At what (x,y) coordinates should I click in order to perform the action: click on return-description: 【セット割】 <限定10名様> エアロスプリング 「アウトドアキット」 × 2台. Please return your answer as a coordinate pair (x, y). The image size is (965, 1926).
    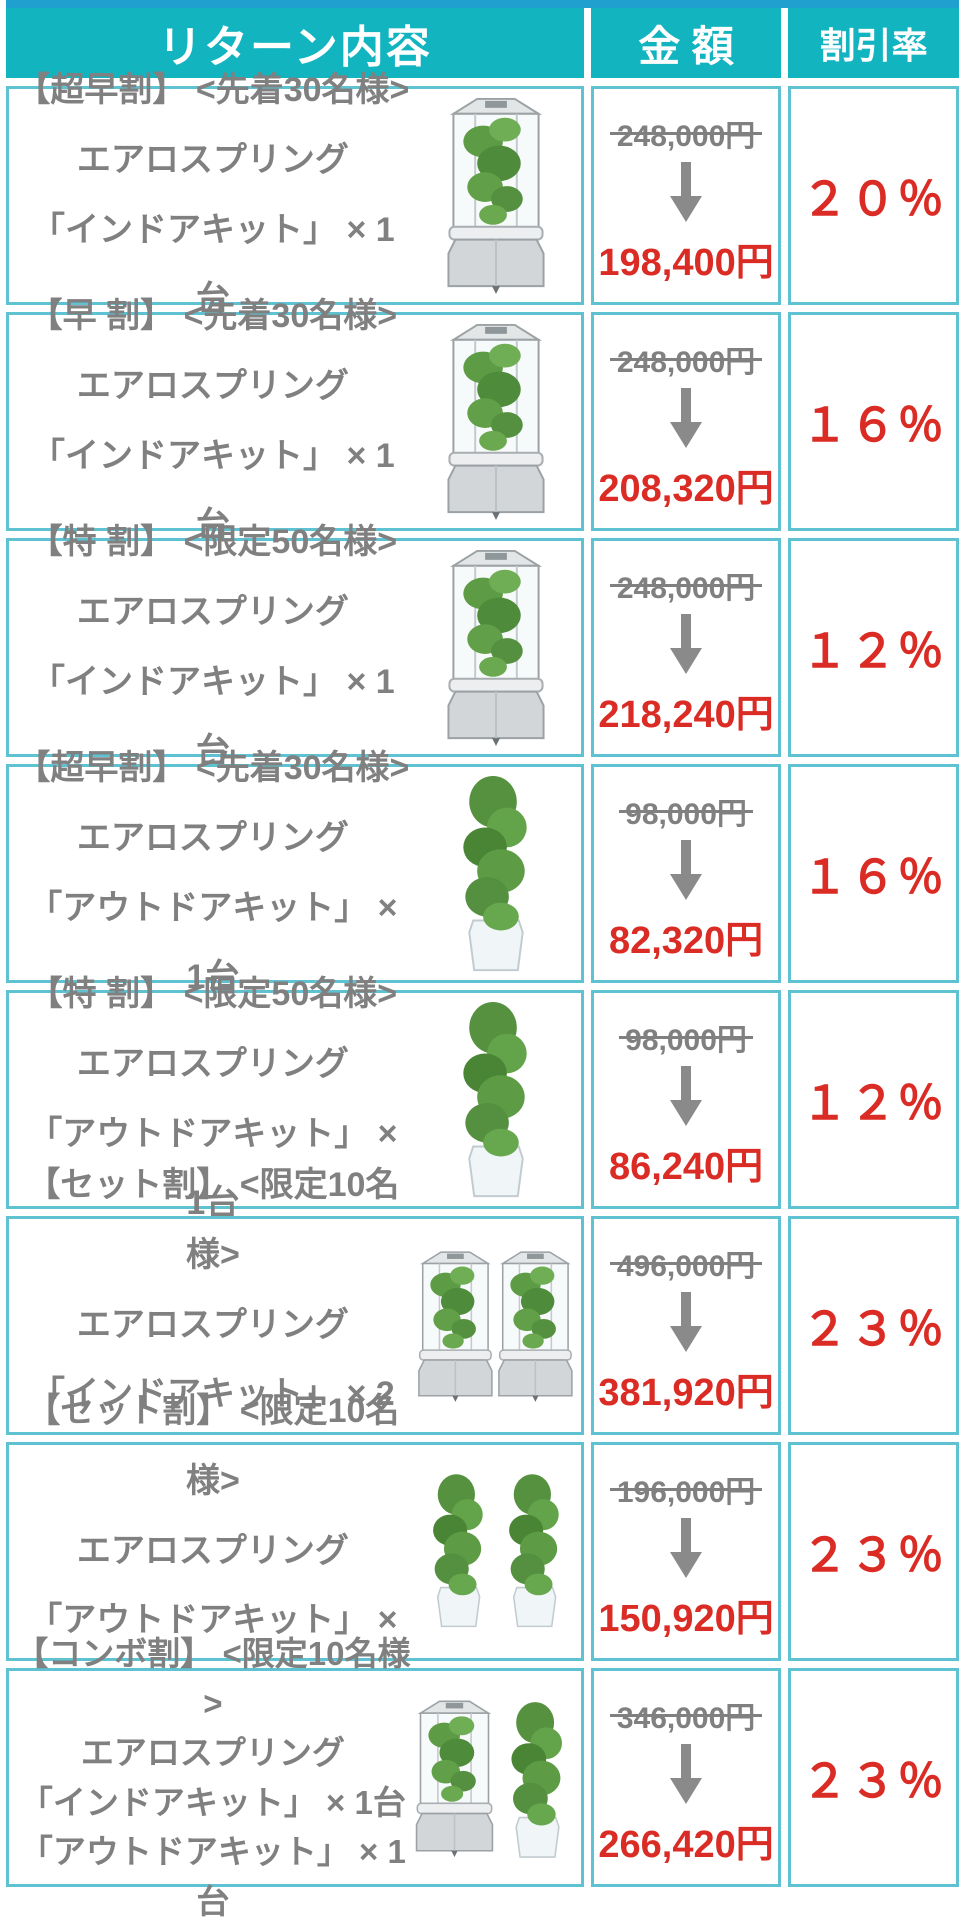
    Looking at the image, I should click on (210, 1551).